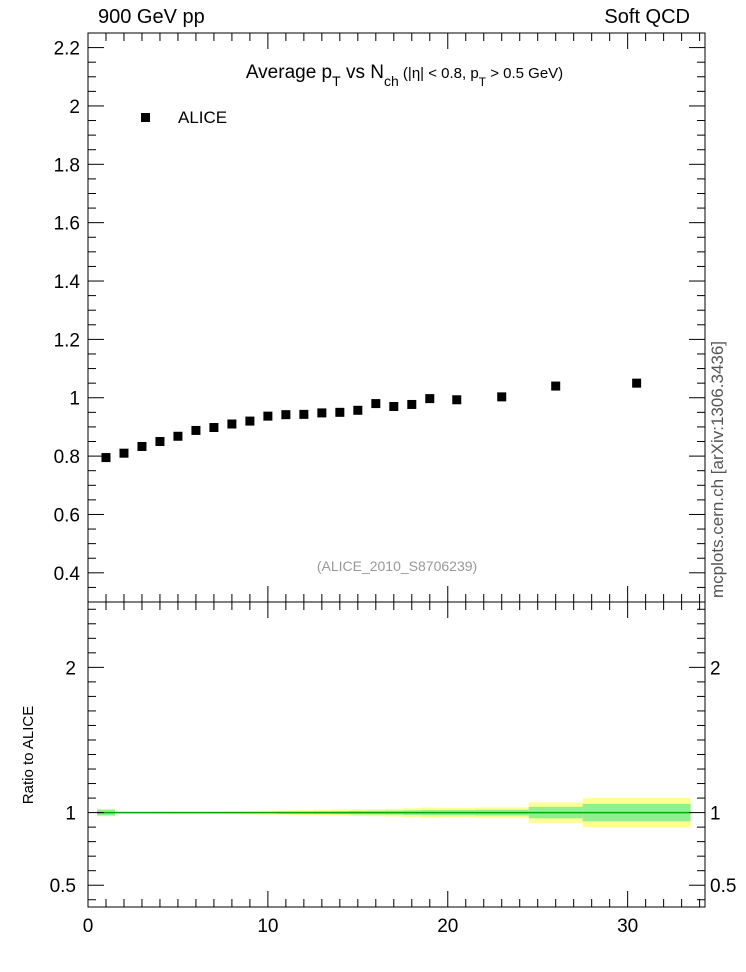  I want to click on ratio-y-tick-label-right: 1, so click(715, 814).